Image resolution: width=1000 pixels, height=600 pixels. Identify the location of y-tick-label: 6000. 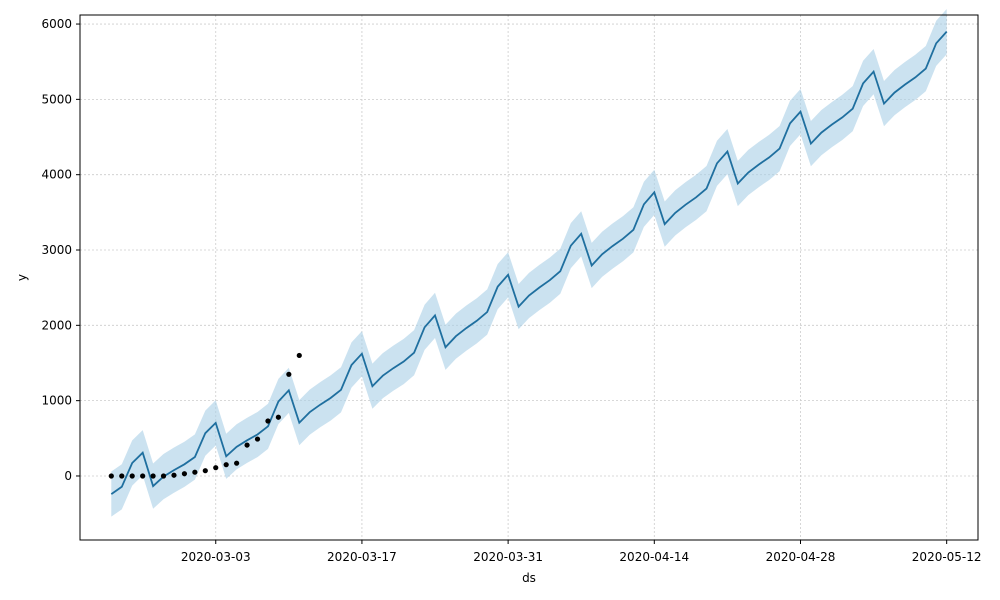
(56, 24).